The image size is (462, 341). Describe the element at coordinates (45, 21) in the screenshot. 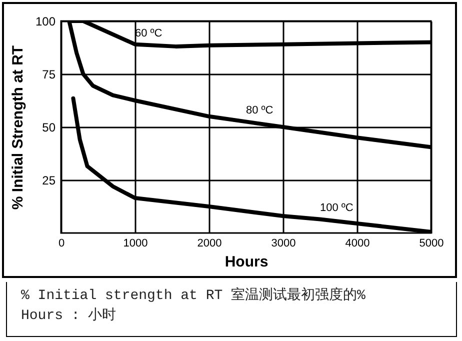

I see `y-tick-label: 100` at that location.